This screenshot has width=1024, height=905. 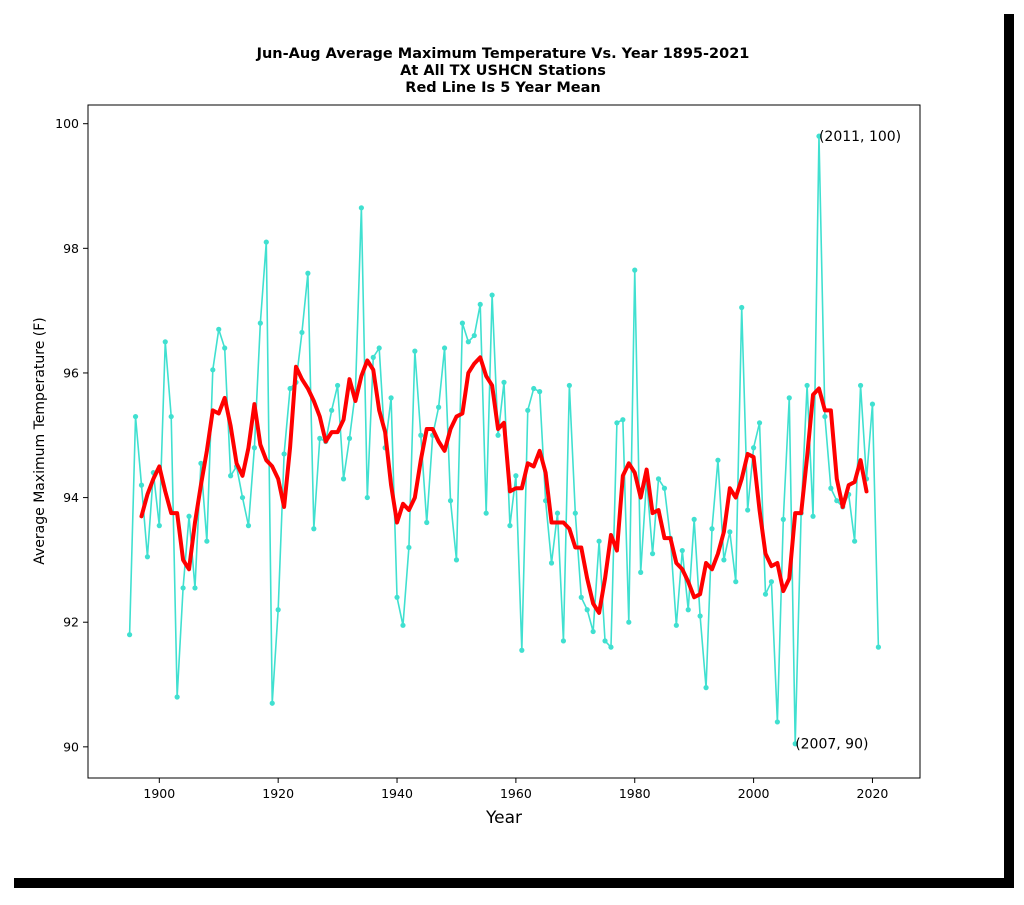 I want to click on x-axis: 1900 1920 1940 1960 1980 2000 2020, so click(x=515, y=789).